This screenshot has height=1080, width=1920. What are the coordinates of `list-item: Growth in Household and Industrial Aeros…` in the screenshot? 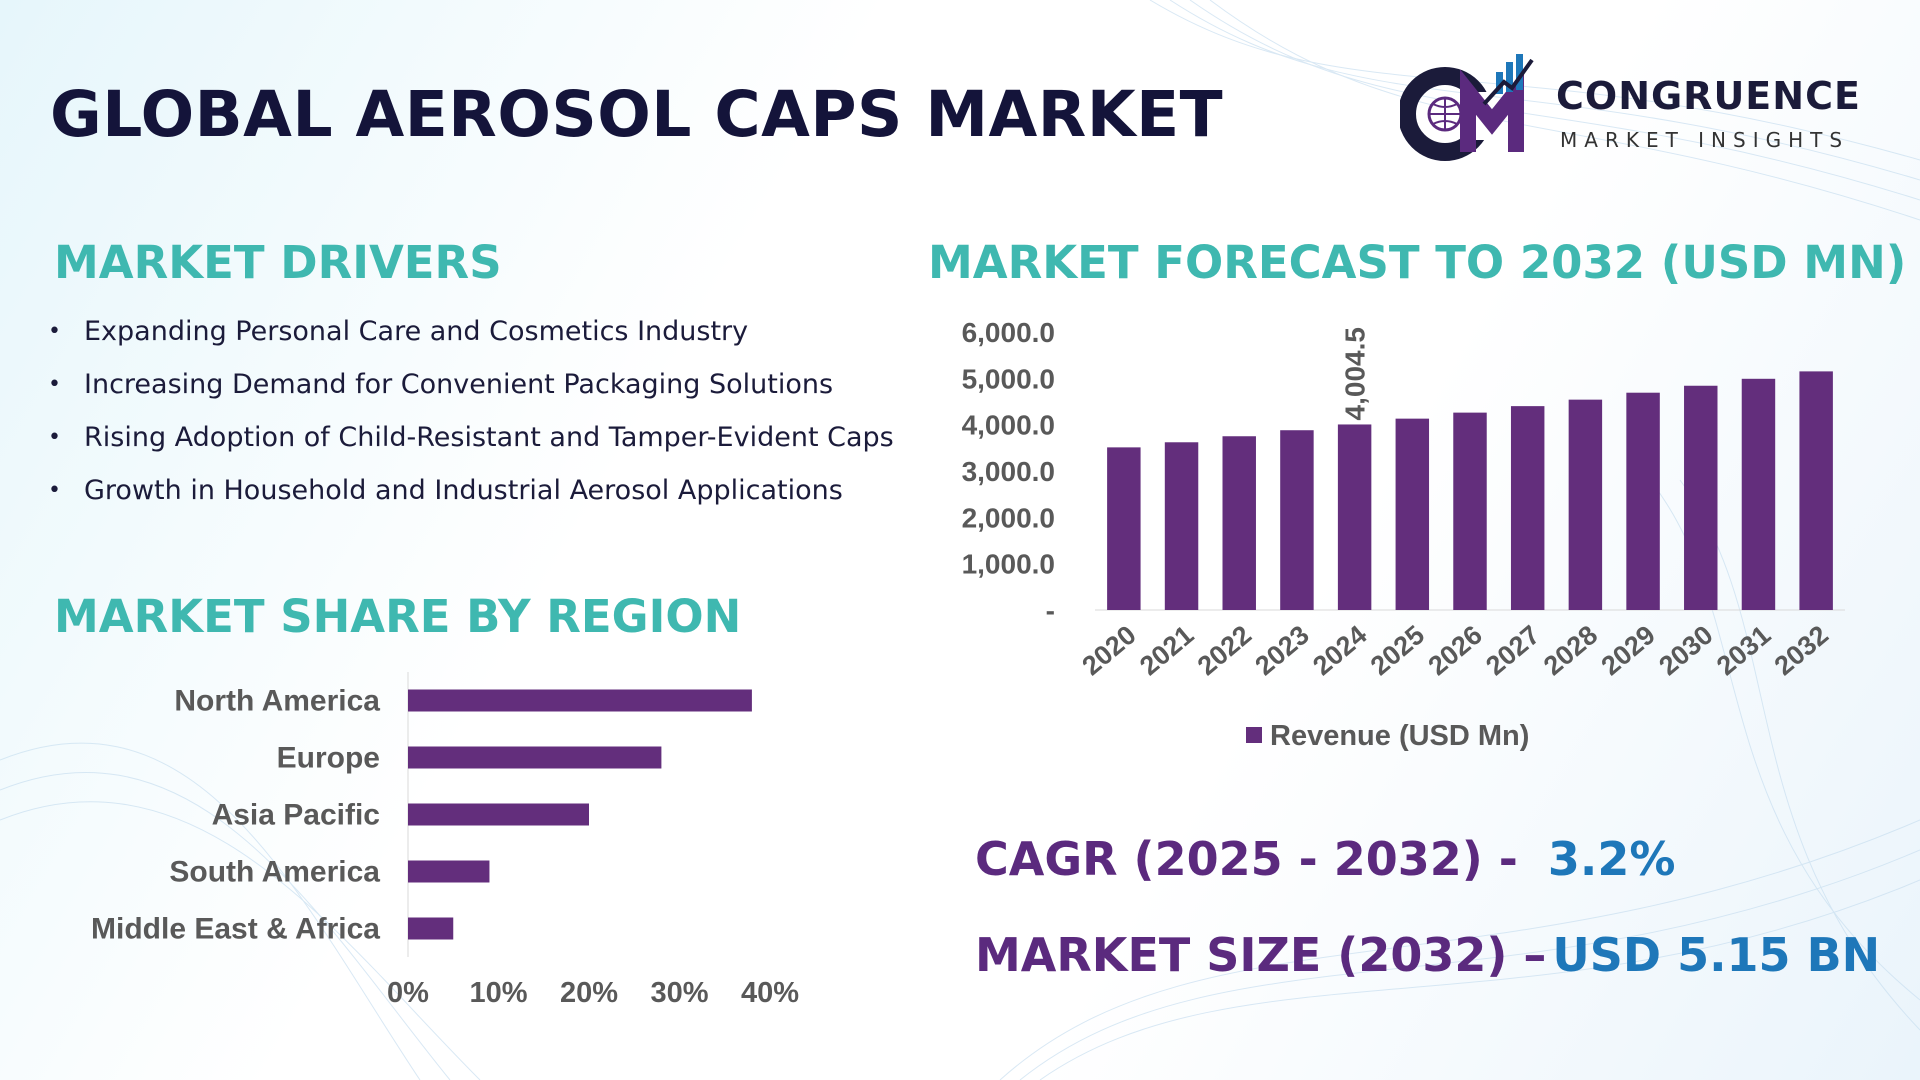 It's located at (488, 490).